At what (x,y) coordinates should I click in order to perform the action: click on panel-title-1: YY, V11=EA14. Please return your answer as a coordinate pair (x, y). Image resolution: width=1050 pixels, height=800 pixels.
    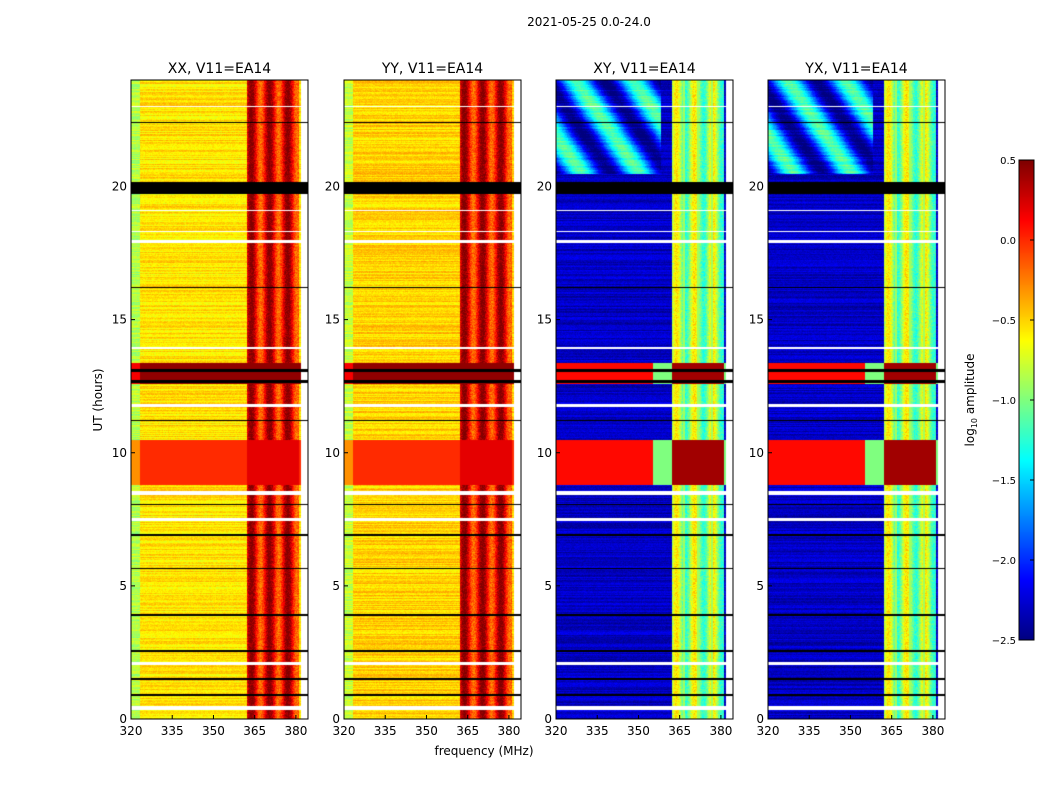
    Looking at the image, I should click on (432, 69).